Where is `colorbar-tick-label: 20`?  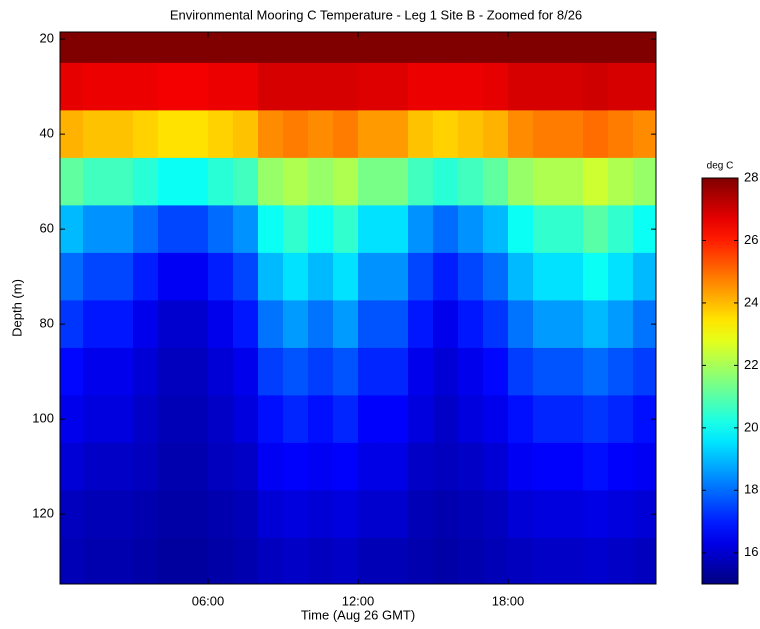 colorbar-tick-label: 20 is located at coordinates (751, 426).